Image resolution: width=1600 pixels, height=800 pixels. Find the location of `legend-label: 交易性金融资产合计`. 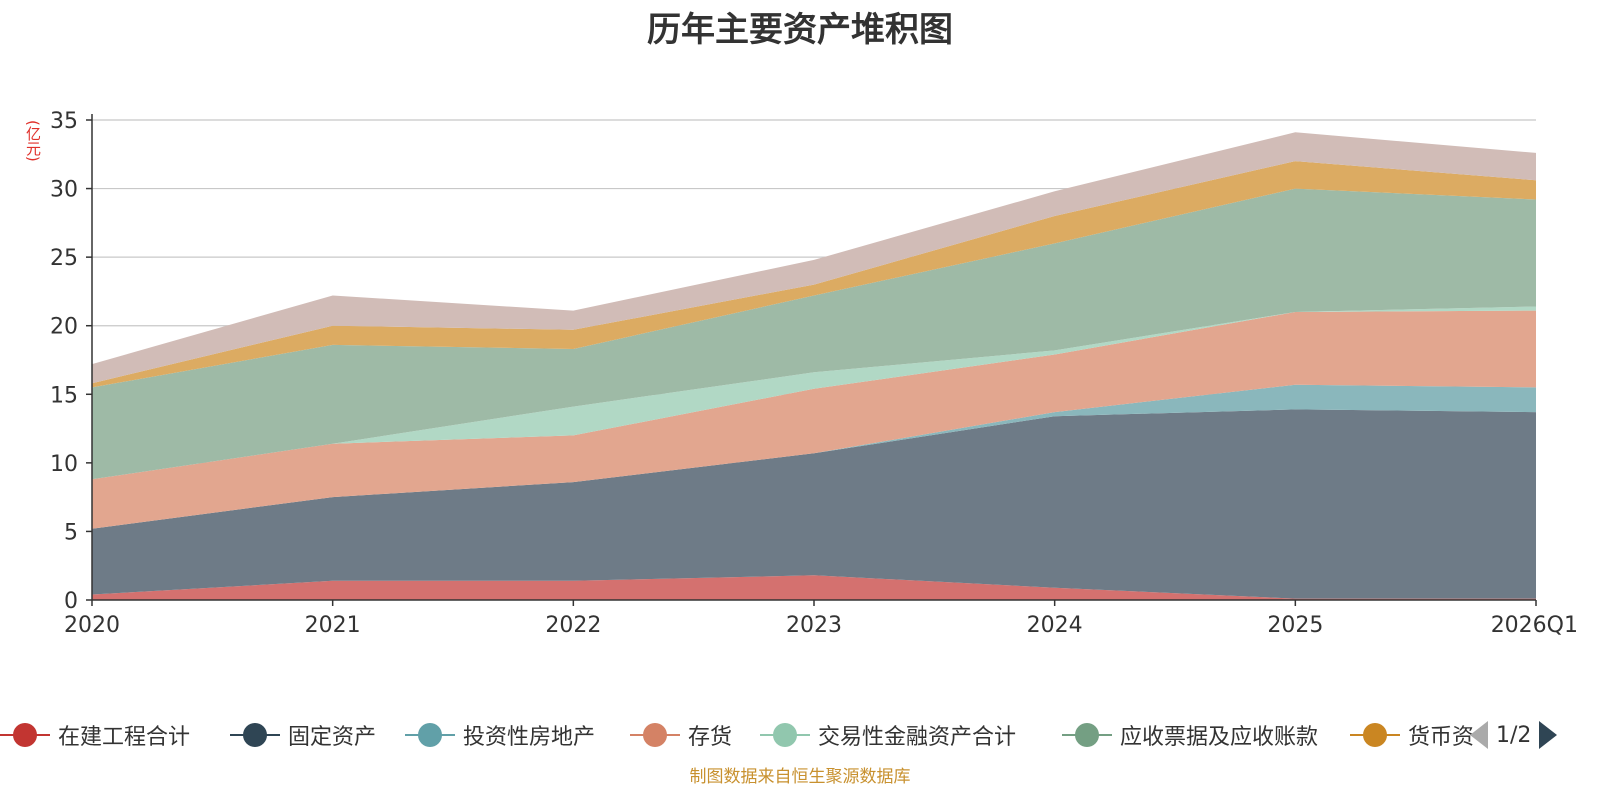

legend-label: 交易性金融资产合计 is located at coordinates (917, 737).